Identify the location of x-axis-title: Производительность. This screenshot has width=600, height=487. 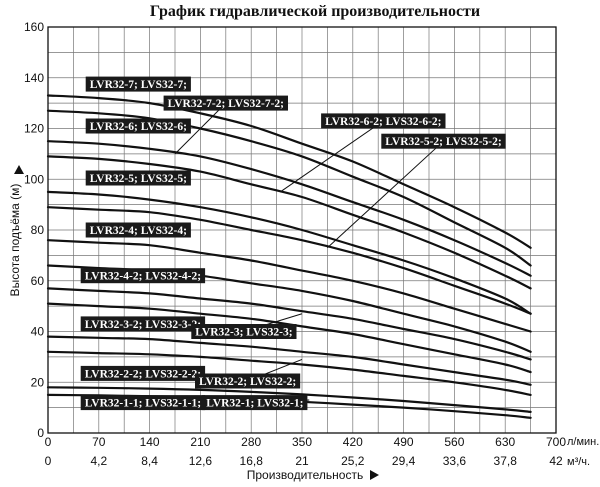
(313, 475).